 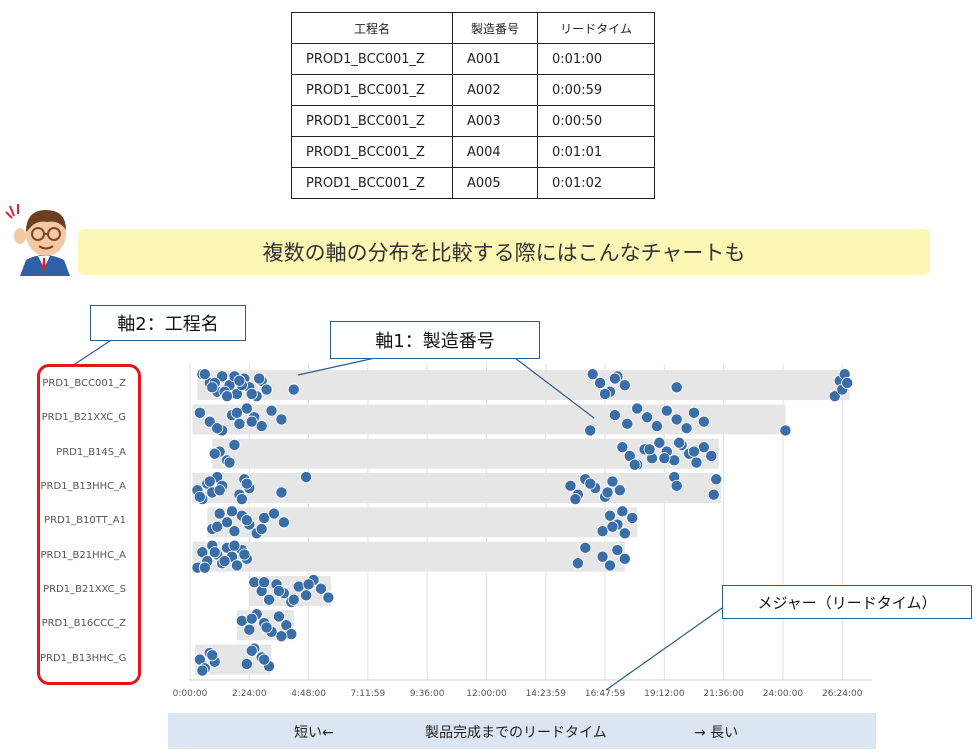 What do you see at coordinates (716, 733) in the screenshot?
I see `long-label: → 長い` at bounding box center [716, 733].